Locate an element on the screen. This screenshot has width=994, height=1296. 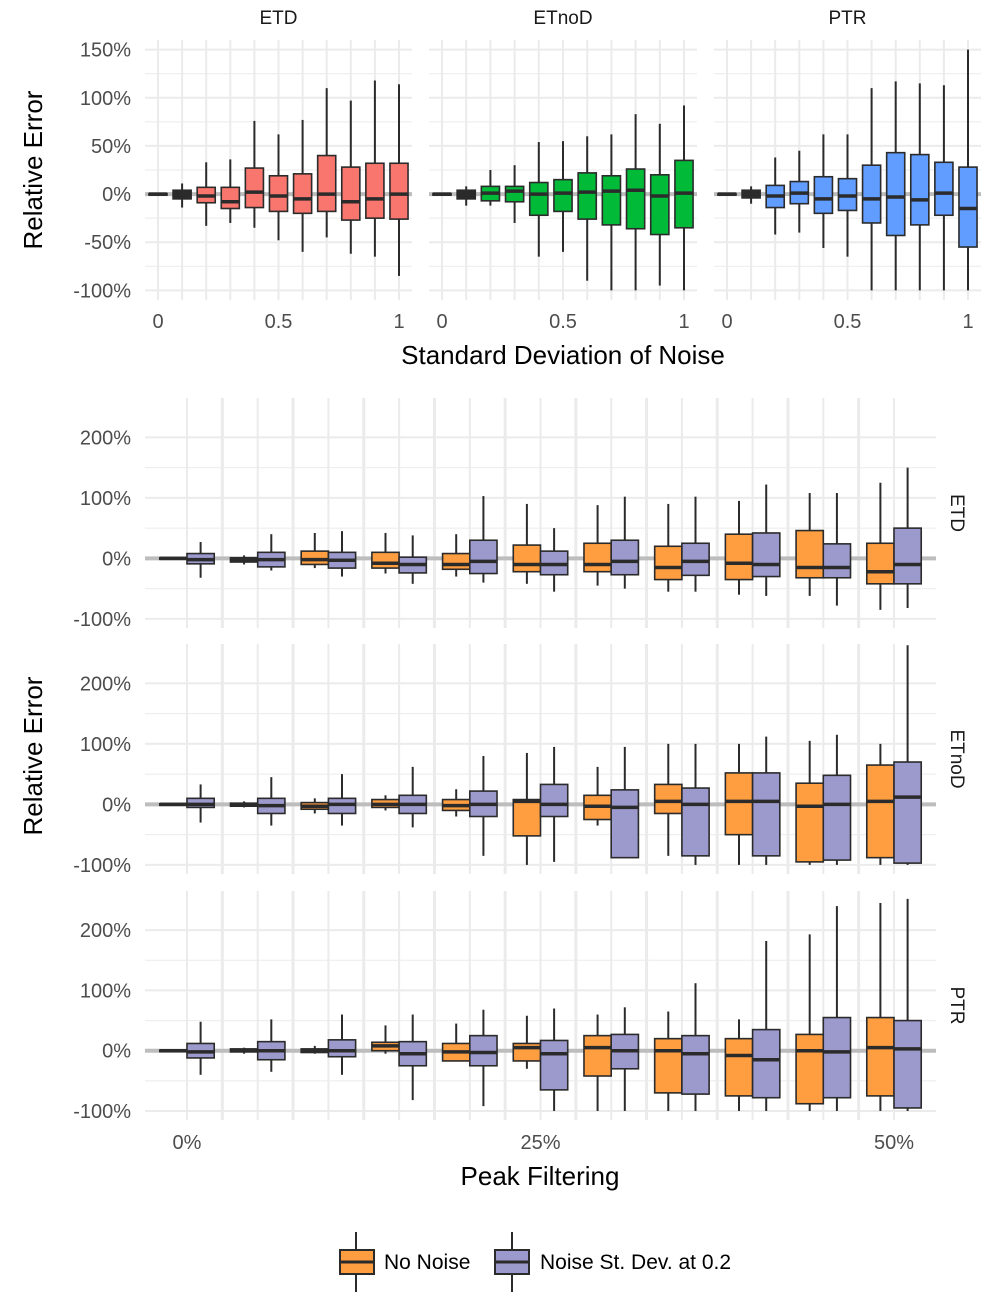
box-PTR-0.3 is located at coordinates (799, 191).